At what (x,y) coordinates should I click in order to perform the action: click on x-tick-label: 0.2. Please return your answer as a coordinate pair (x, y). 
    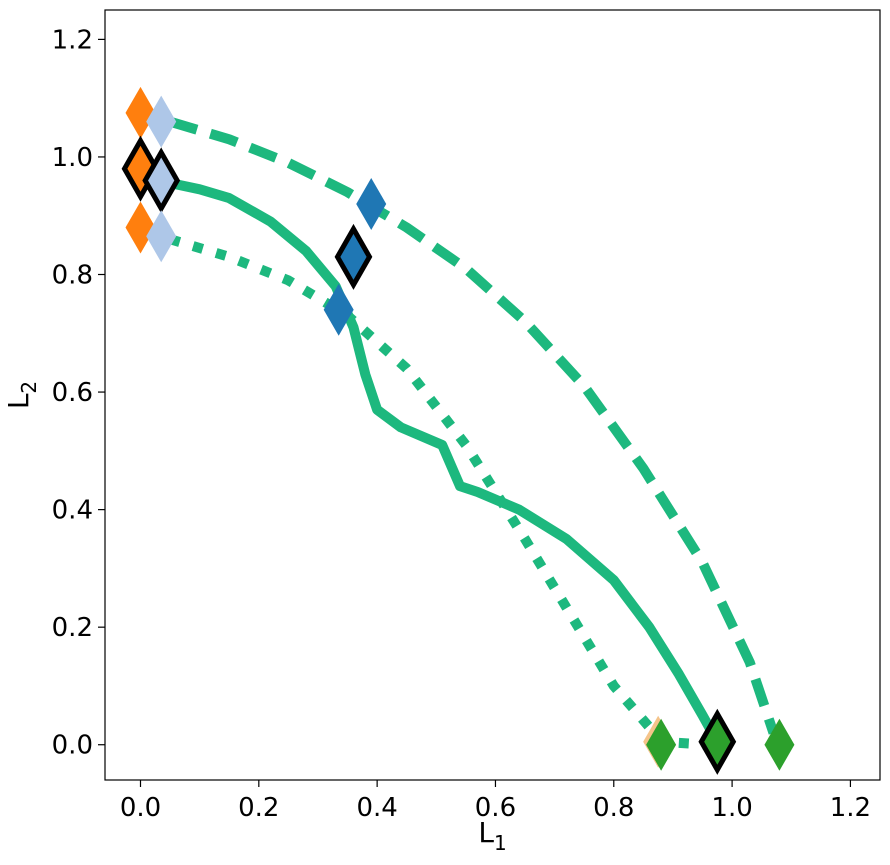
    Looking at the image, I should click on (258, 808).